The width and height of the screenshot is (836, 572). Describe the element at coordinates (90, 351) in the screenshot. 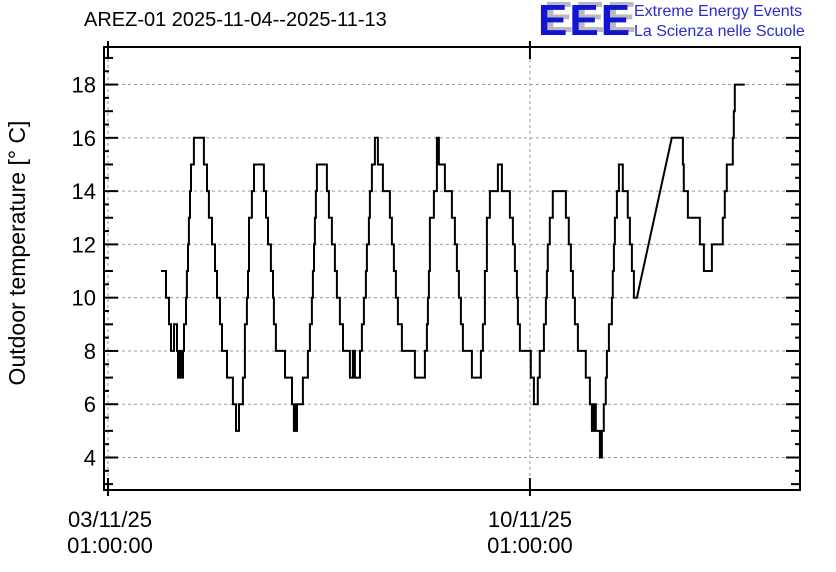

I see `y-tick-label: 8` at that location.